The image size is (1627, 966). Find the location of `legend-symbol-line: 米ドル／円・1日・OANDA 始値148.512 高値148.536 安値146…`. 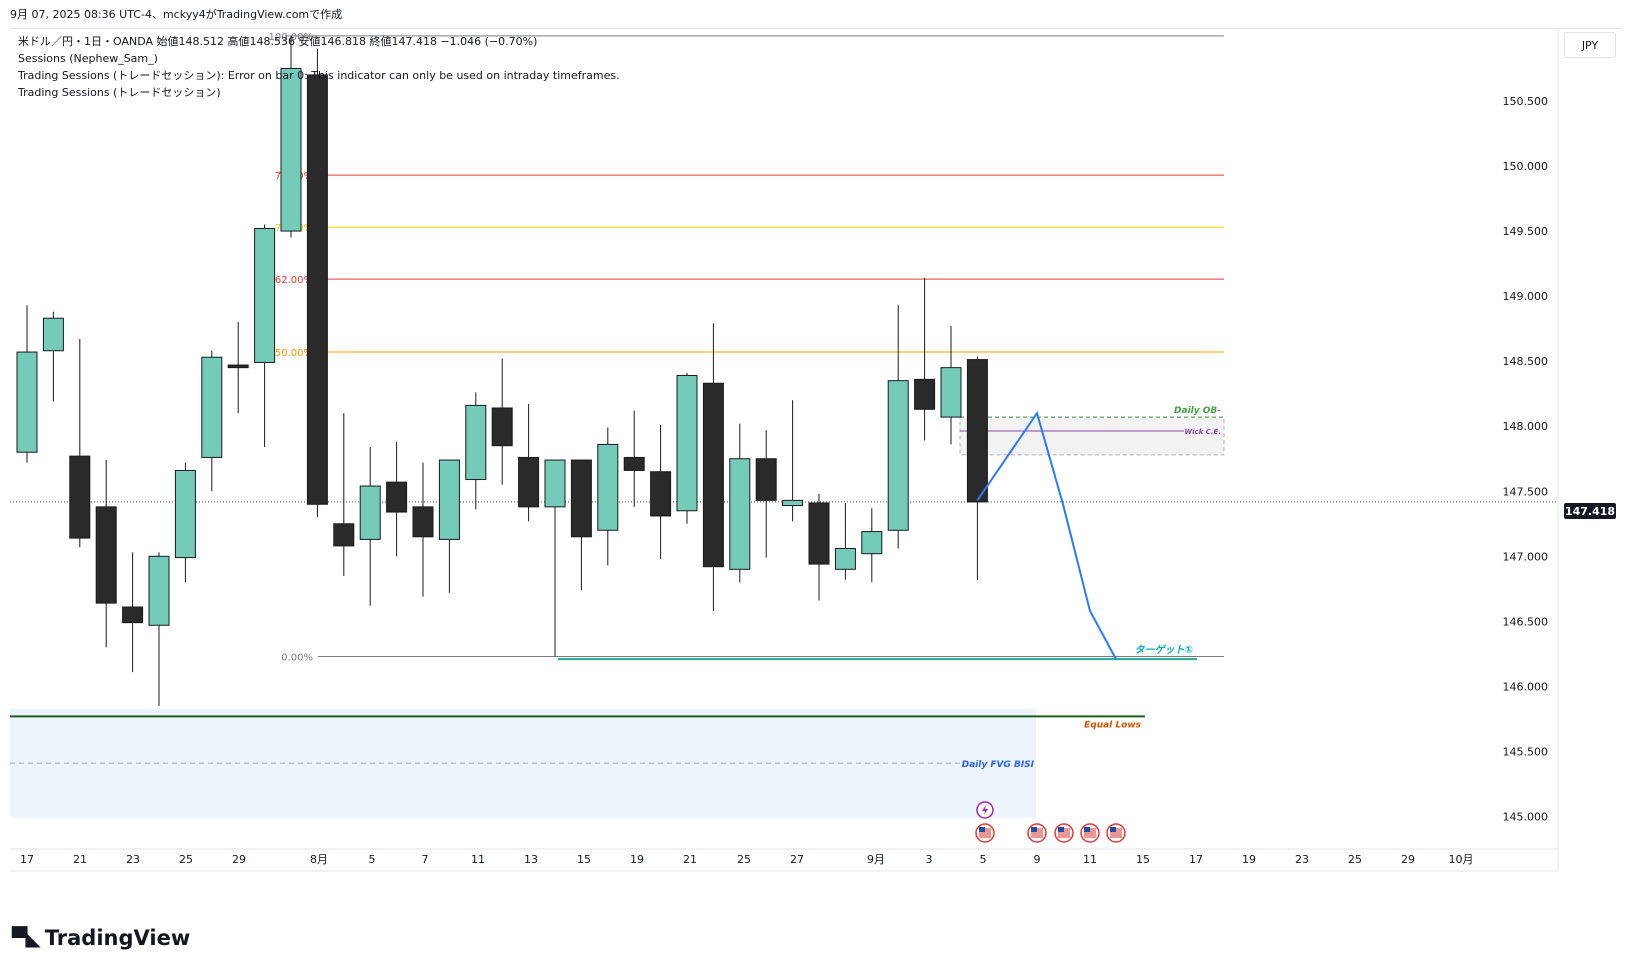

legend-symbol-line: 米ドル／円・1日・OANDA 始値148.512 高値148.536 安値146… is located at coordinates (278, 41).